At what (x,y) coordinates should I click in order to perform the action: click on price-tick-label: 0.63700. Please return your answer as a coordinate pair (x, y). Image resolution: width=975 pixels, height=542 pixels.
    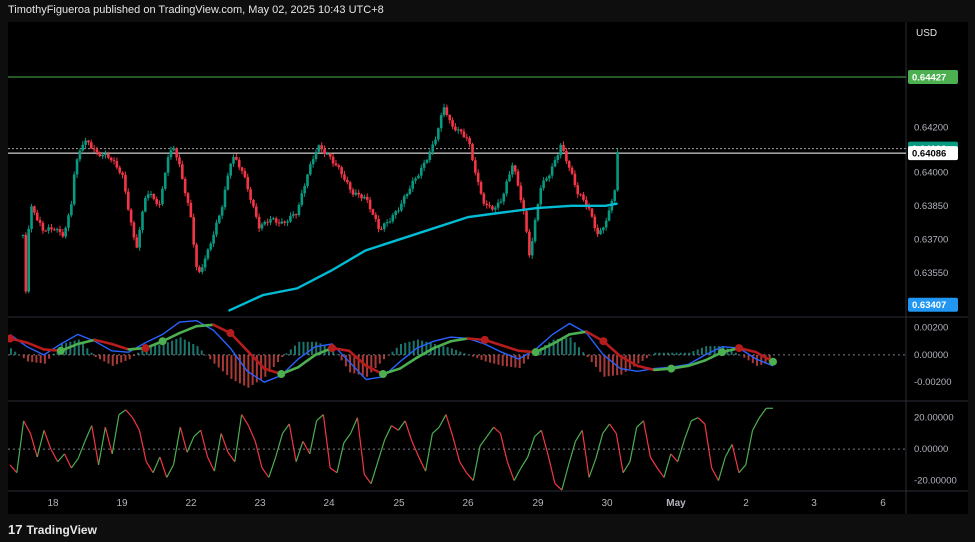
    Looking at the image, I should click on (931, 239).